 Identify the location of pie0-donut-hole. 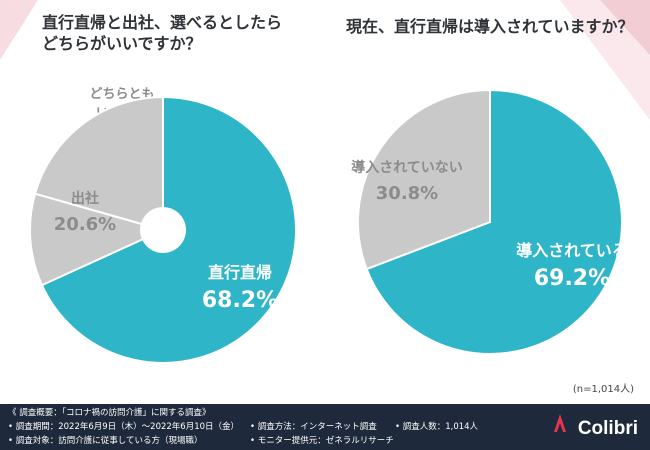
(163, 230).